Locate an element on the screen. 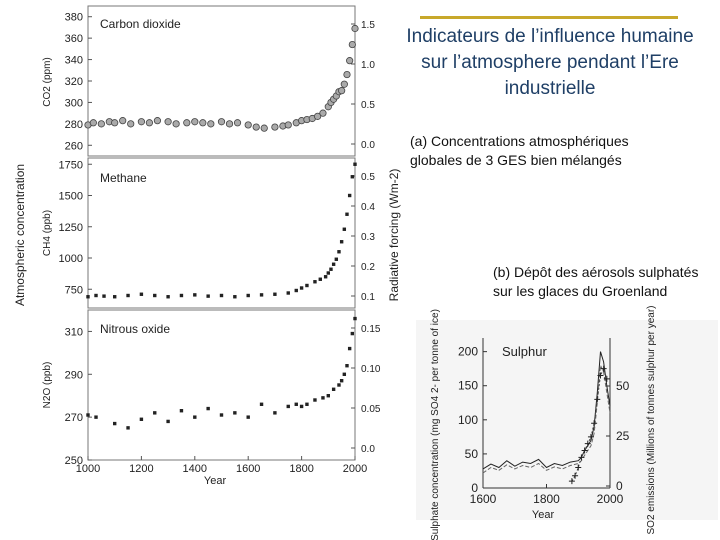 The height and width of the screenshot is (540, 720). sulphur-x-axis-label: Year is located at coordinates (543, 515).